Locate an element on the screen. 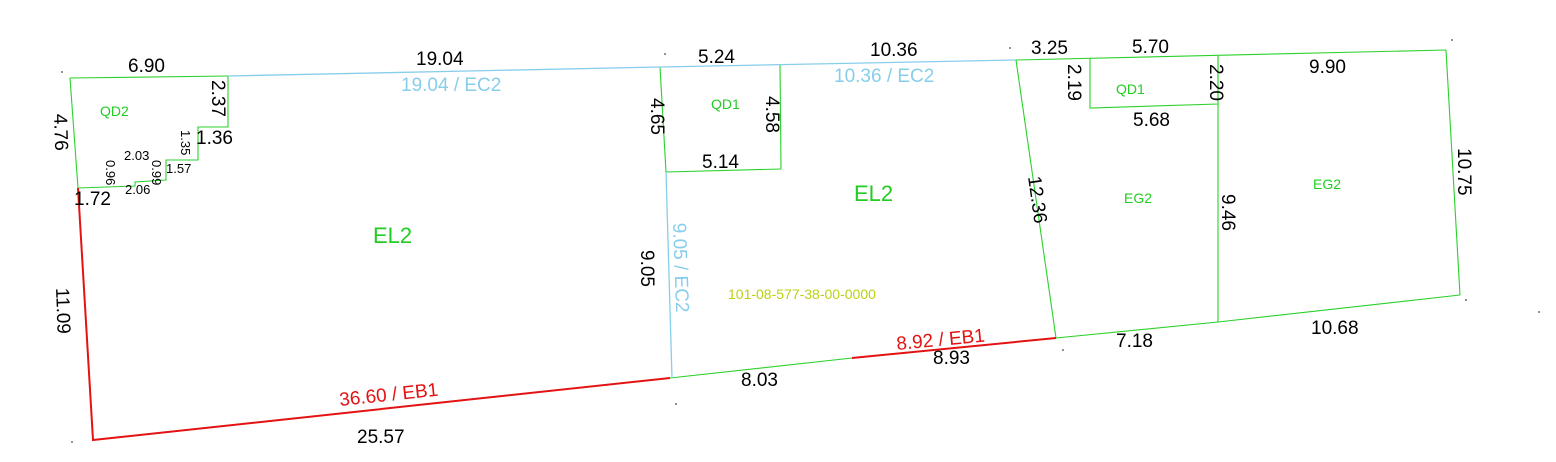 The image size is (1556, 462). label-ec2-divider: 9.05 / EC2 is located at coordinates (680, 267).